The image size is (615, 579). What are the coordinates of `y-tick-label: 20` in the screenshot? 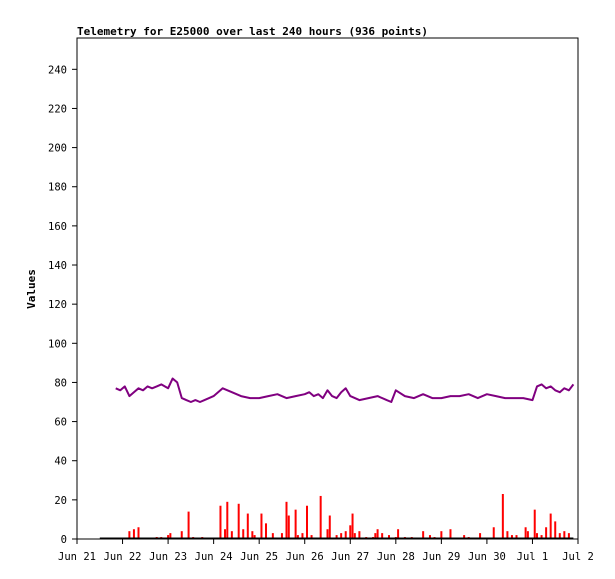 It's located at (60, 501).